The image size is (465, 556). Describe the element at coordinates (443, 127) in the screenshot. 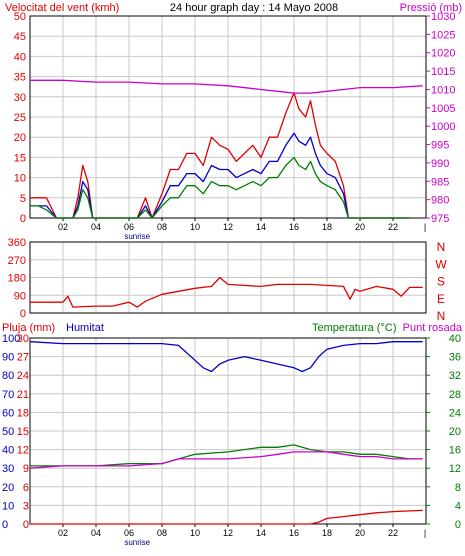

I see `right-y-tick-label: 1000` at that location.